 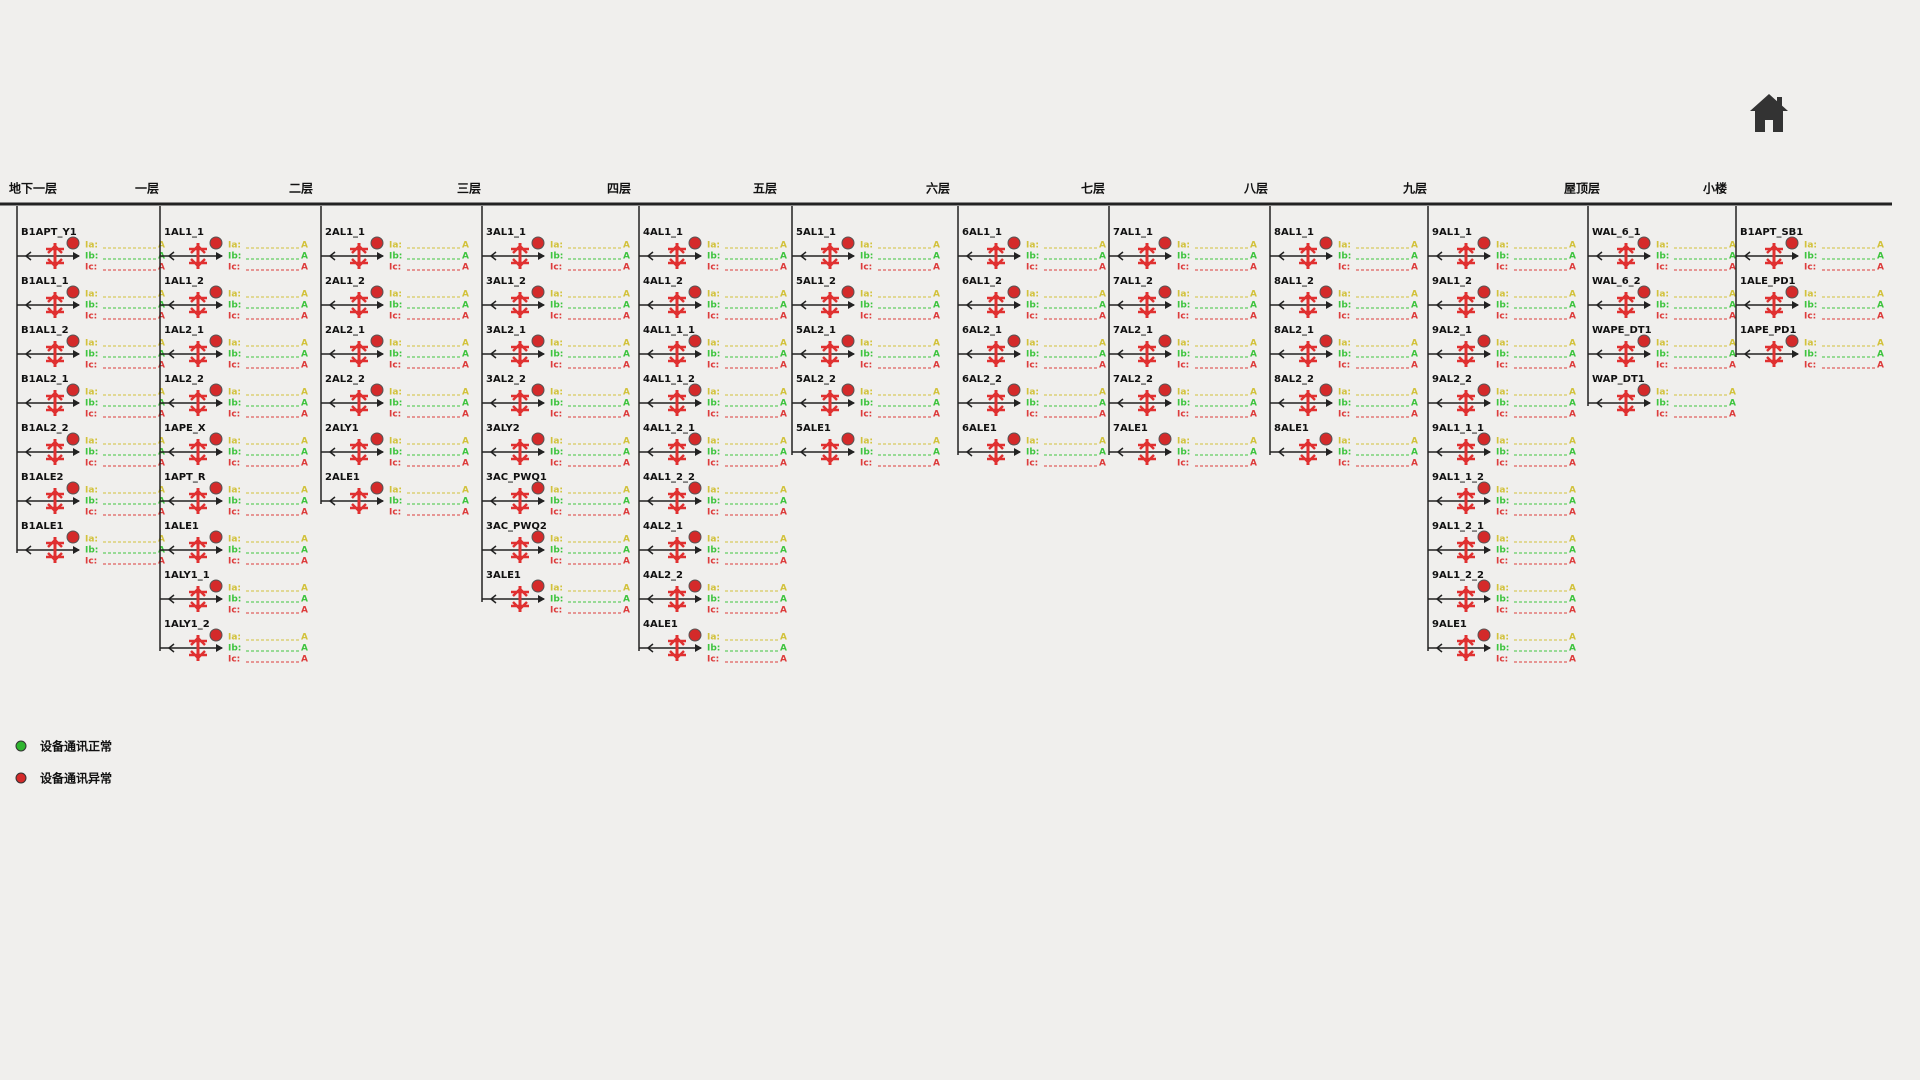 I want to click on floor-label: 八层, so click(x=1255, y=189).